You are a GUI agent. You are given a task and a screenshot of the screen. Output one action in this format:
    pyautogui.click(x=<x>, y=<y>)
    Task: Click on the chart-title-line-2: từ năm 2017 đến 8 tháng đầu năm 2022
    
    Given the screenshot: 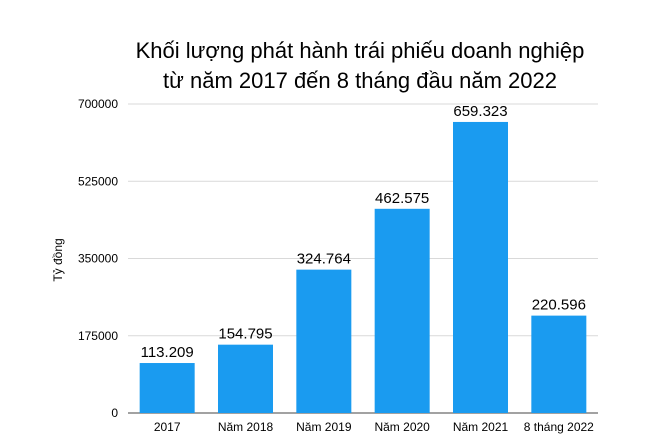 What is the action you would take?
    pyautogui.click(x=360, y=80)
    